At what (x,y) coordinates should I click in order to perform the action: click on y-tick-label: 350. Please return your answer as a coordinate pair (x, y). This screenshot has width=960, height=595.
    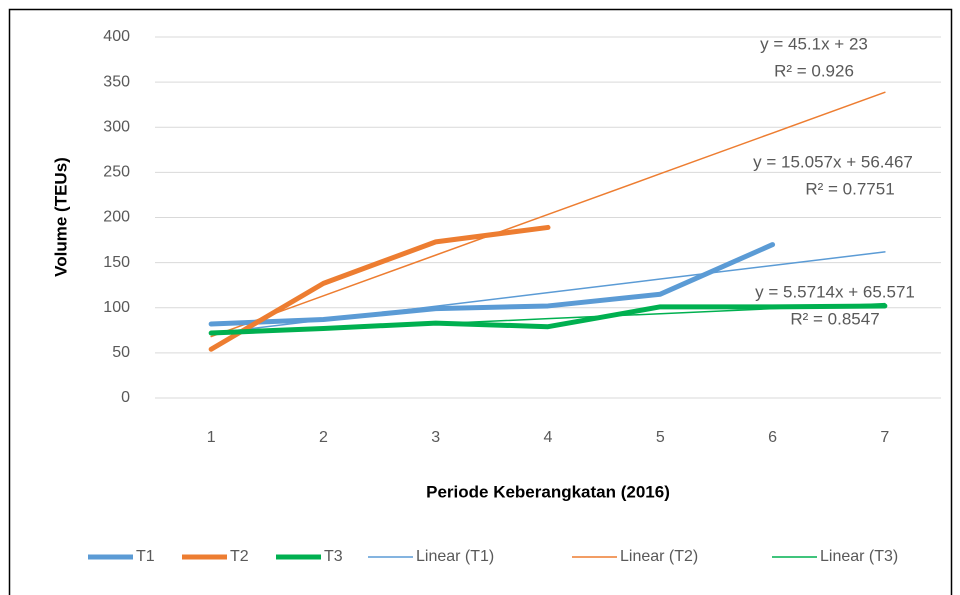
    Looking at the image, I should click on (116, 81).